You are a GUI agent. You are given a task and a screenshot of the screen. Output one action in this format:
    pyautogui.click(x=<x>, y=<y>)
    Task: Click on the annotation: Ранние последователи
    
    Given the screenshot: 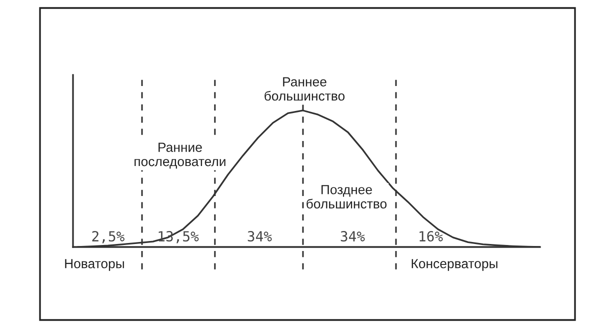 What is the action you would take?
    pyautogui.click(x=180, y=155)
    